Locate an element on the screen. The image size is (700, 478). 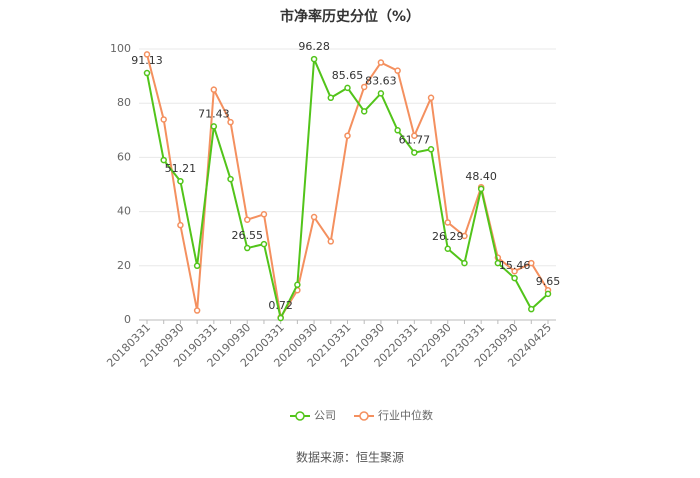
data-label: 26.29 is located at coordinates (448, 236).